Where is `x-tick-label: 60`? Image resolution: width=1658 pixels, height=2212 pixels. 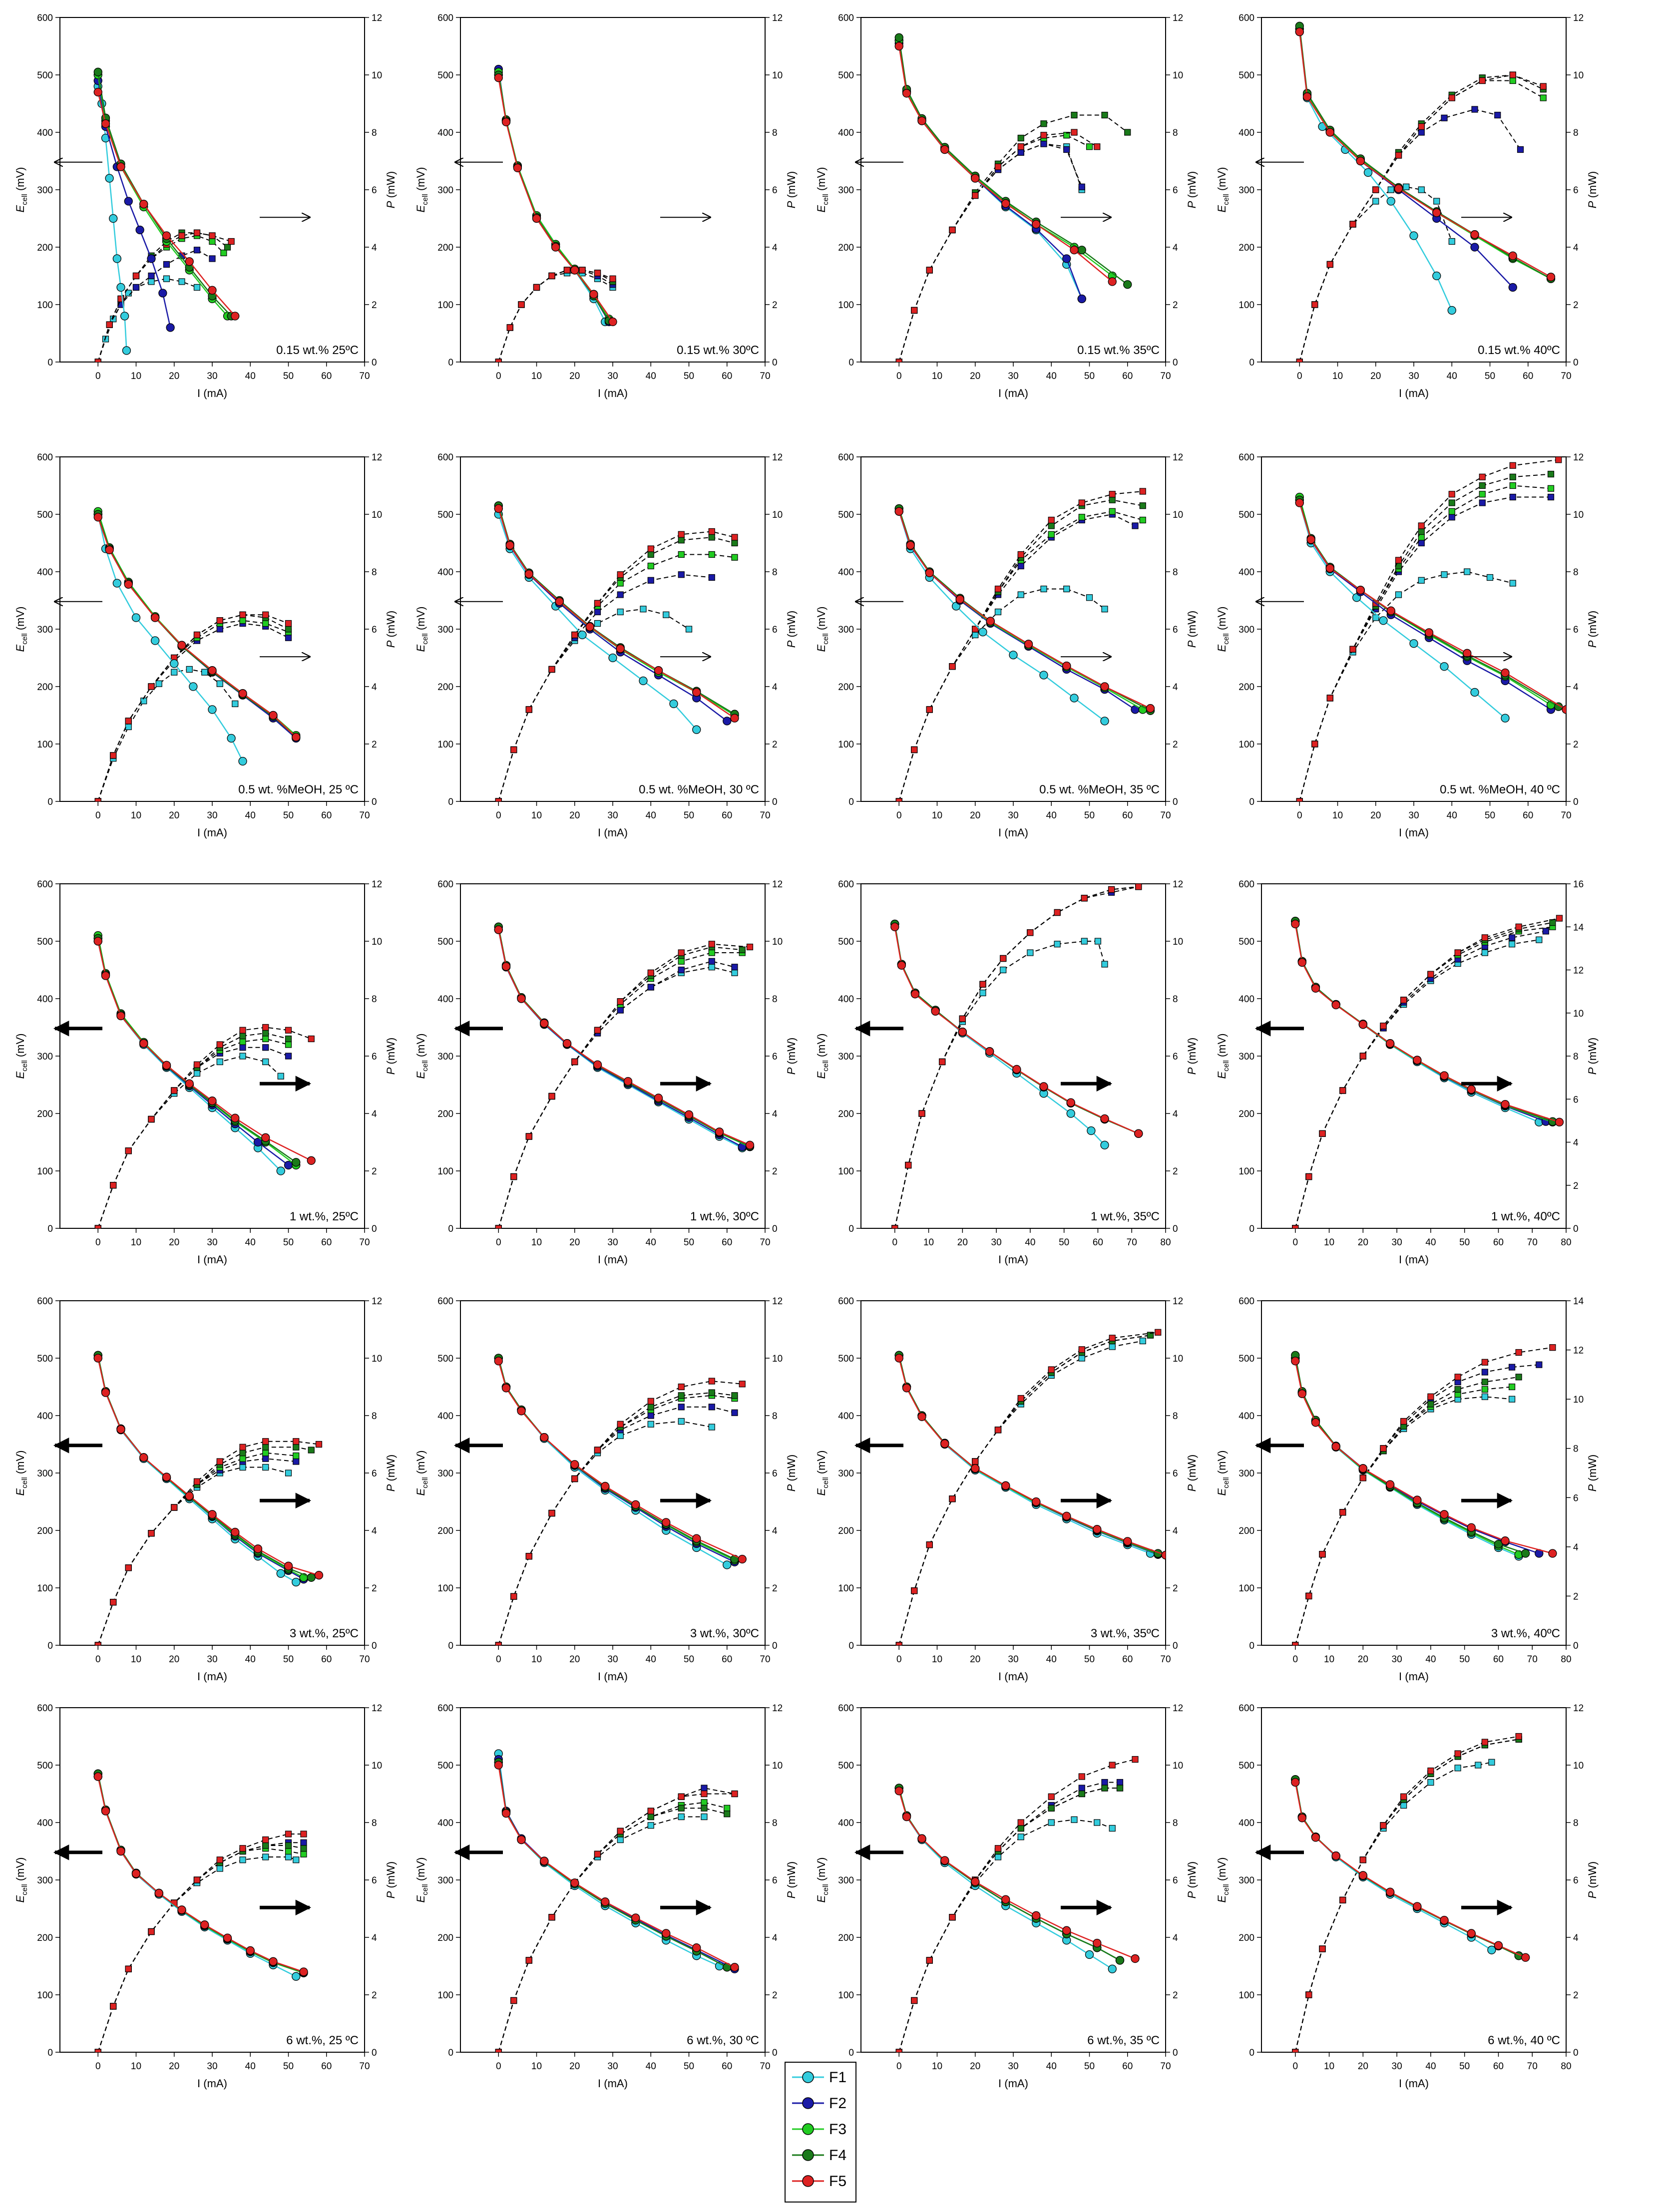
x-tick-label: 60 is located at coordinates (326, 2066).